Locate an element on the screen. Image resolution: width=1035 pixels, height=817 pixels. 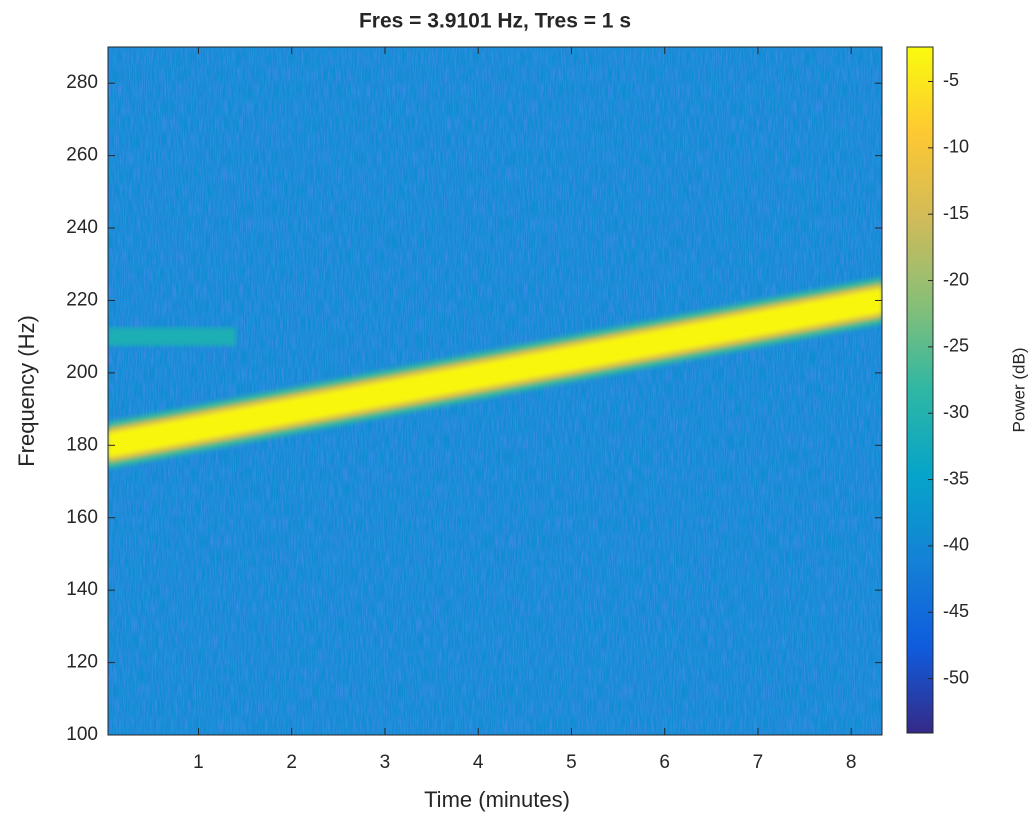
x-tick-label: 3 is located at coordinates (385, 762).